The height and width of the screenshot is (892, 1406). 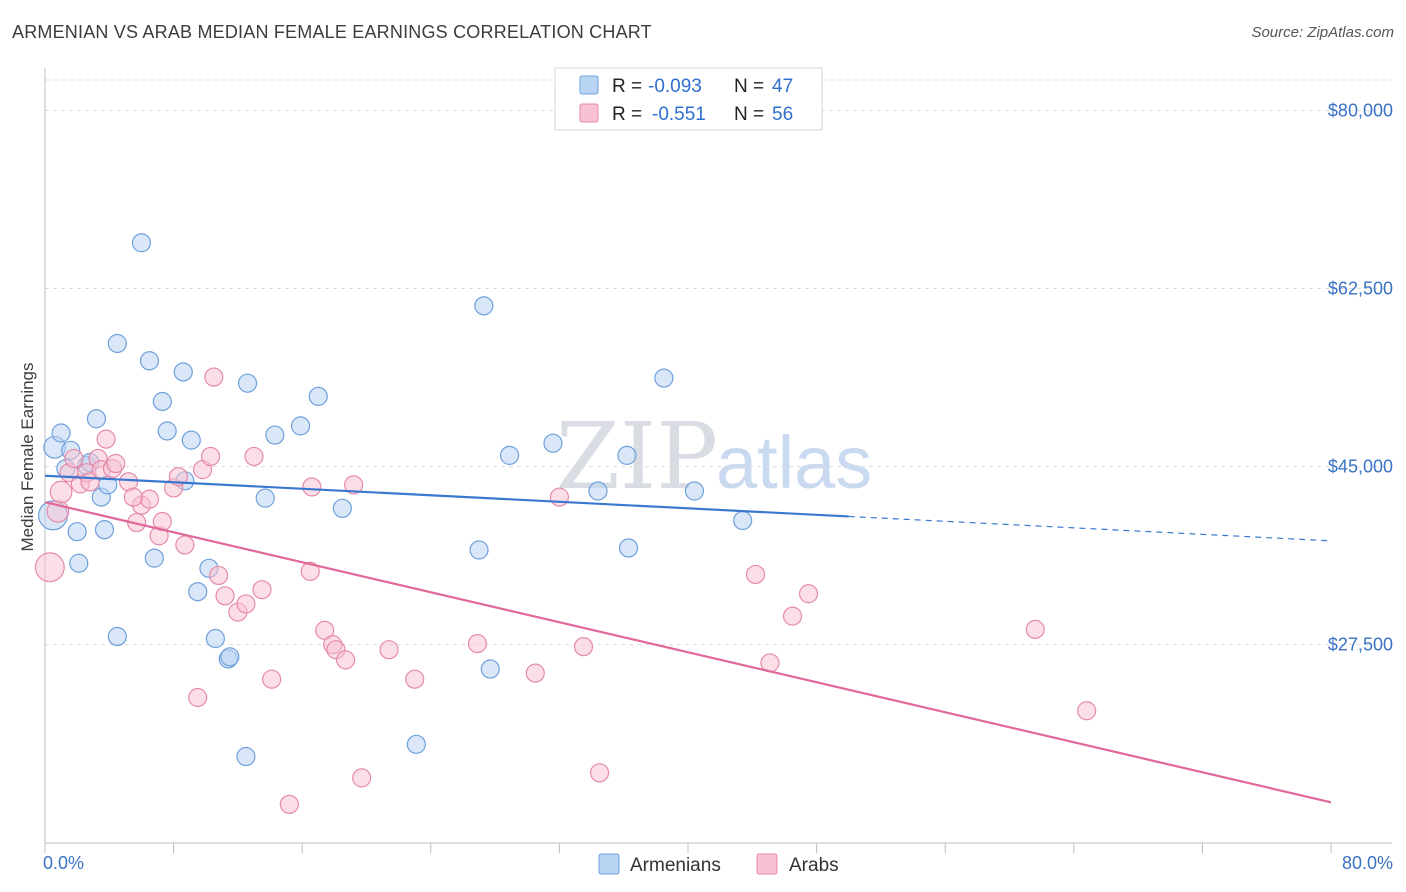 What do you see at coordinates (794, 462) in the screenshot?
I see `watermark-atlas: atlas` at bounding box center [794, 462].